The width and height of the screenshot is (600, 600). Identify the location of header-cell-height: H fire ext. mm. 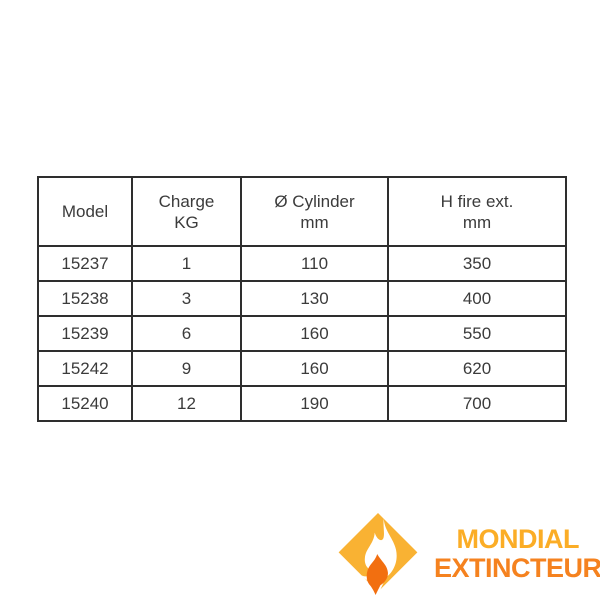
(477, 211).